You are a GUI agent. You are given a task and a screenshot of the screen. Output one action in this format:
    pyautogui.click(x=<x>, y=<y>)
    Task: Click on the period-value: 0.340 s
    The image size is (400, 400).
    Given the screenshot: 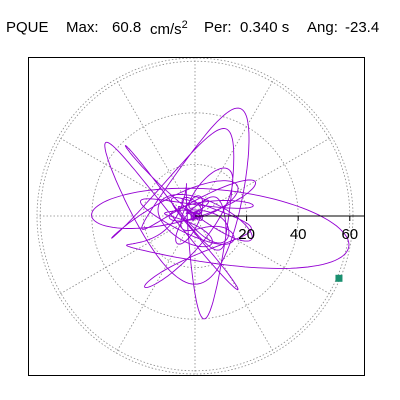 What is the action you would take?
    pyautogui.click(x=265, y=27)
    